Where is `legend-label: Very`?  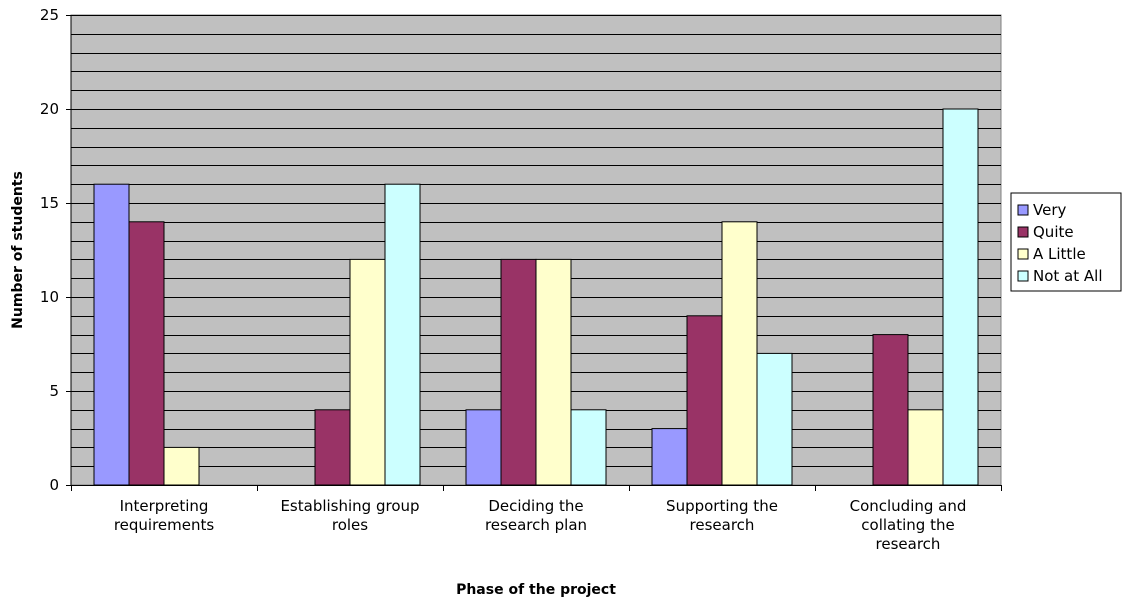 legend-label: Very is located at coordinates (1049, 210).